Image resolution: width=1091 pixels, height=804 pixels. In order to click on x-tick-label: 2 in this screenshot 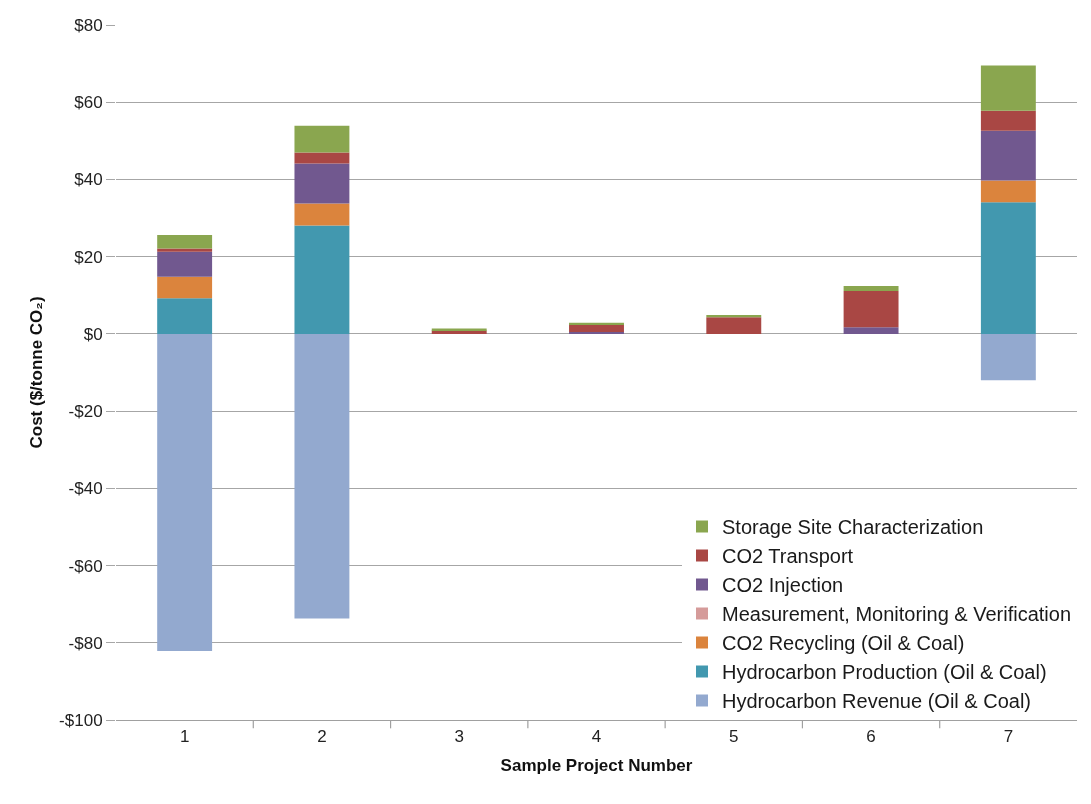, I will do `click(322, 736)`.